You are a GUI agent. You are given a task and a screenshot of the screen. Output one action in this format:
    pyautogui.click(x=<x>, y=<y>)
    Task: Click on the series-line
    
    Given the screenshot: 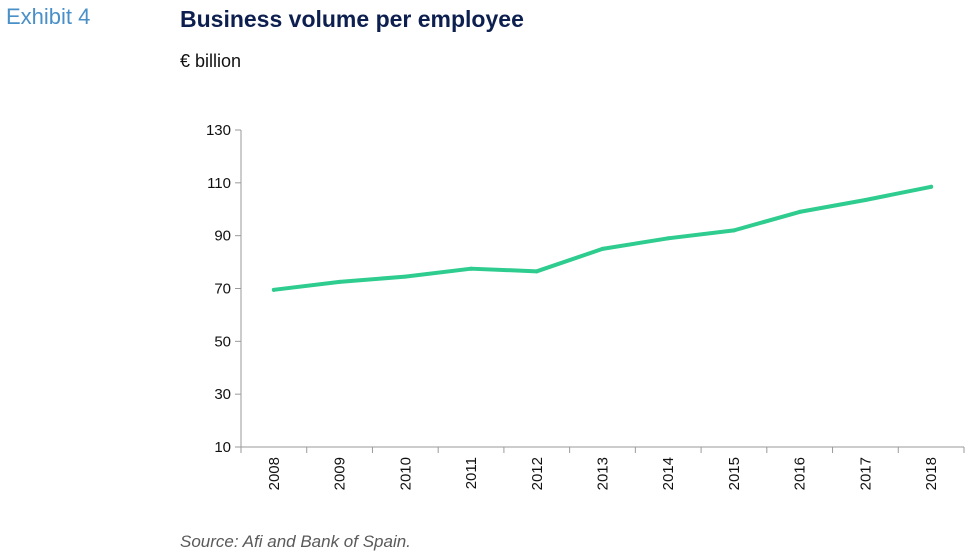 What is the action you would take?
    pyautogui.click(x=602, y=238)
    